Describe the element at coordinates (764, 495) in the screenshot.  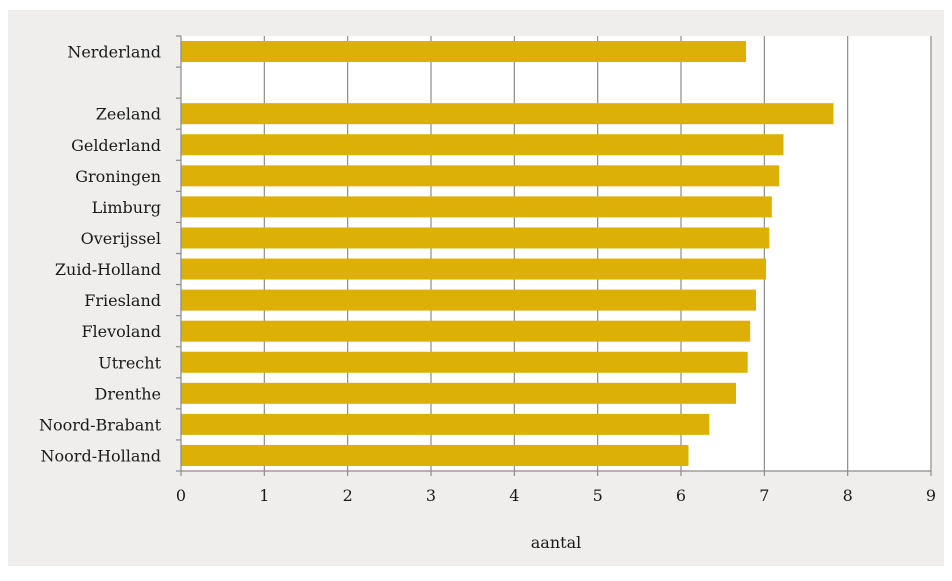
I see `x-tick-label: 7` at that location.